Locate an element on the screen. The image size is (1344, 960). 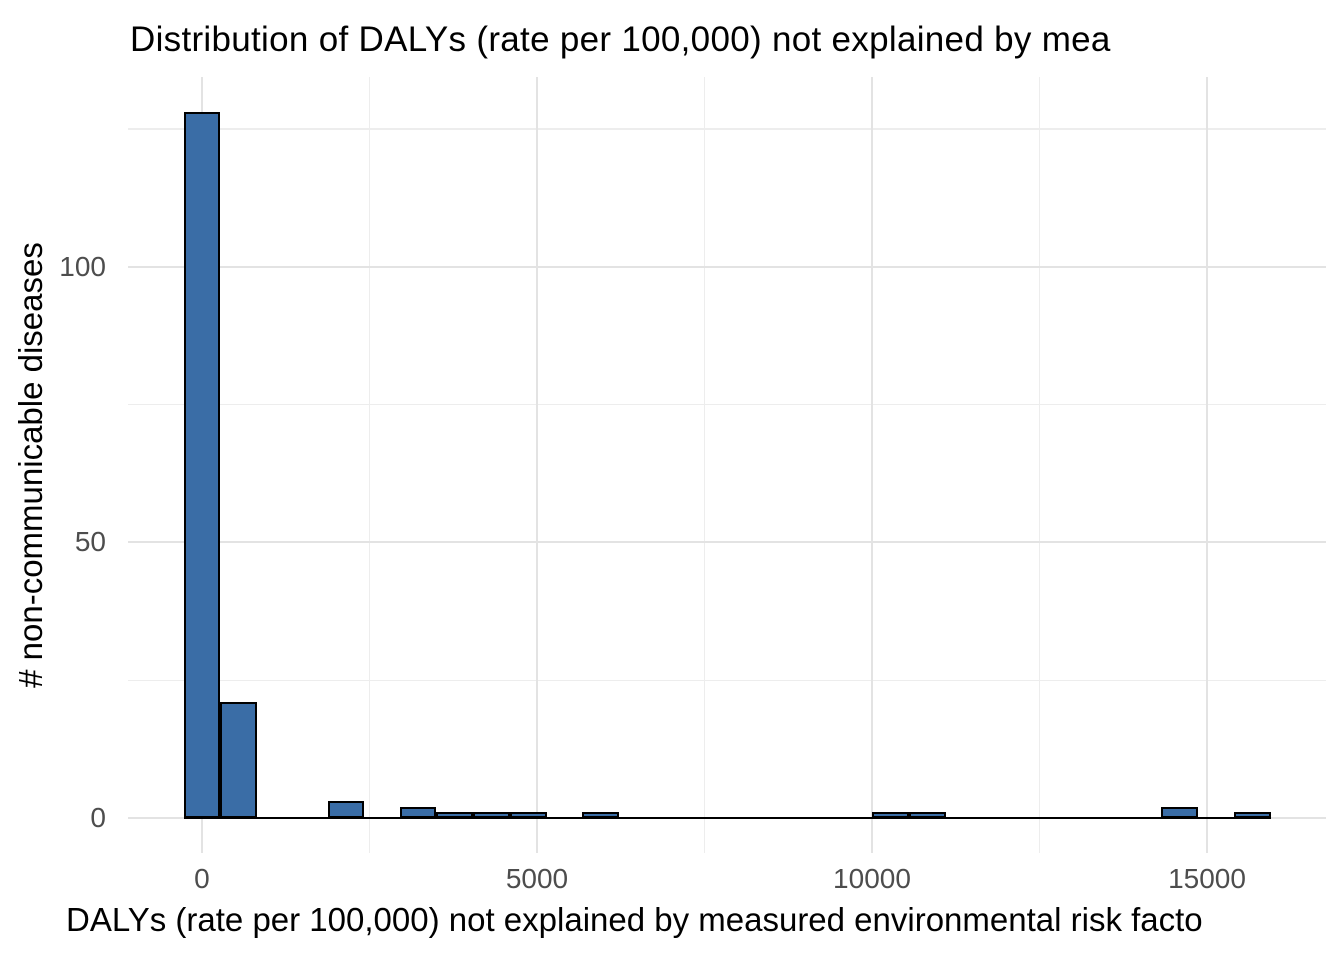
x-tick-label: 0 is located at coordinates (202, 878).